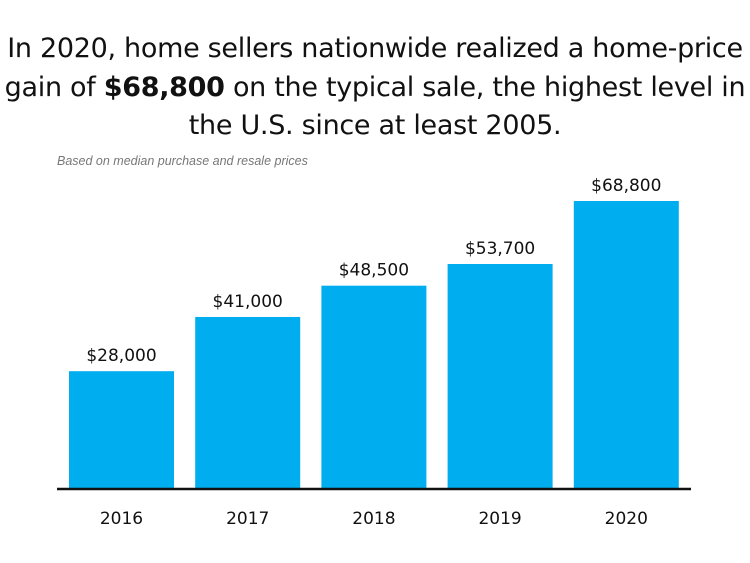  What do you see at coordinates (121, 519) in the screenshot?
I see `x-tick-label: 2016` at bounding box center [121, 519].